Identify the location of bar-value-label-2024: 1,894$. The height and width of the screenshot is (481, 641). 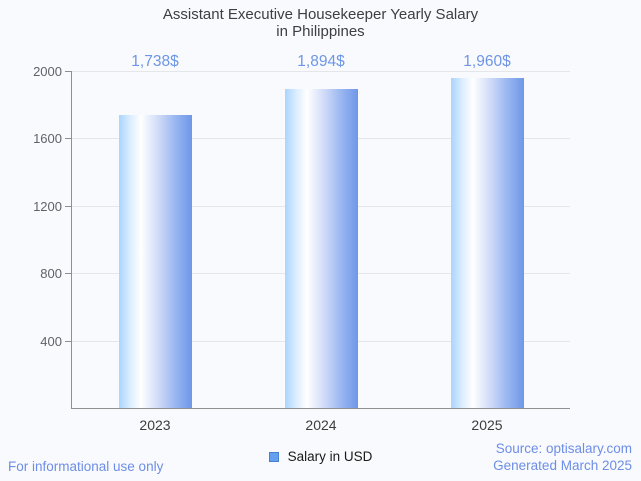
(321, 61).